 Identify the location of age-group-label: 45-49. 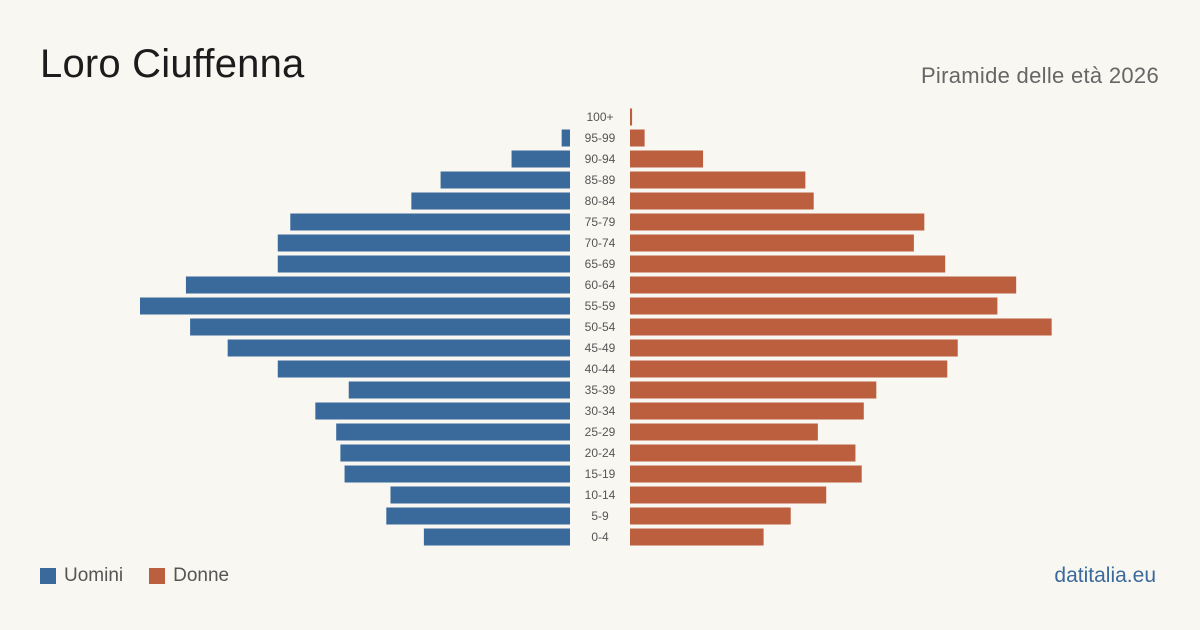
(600, 348).